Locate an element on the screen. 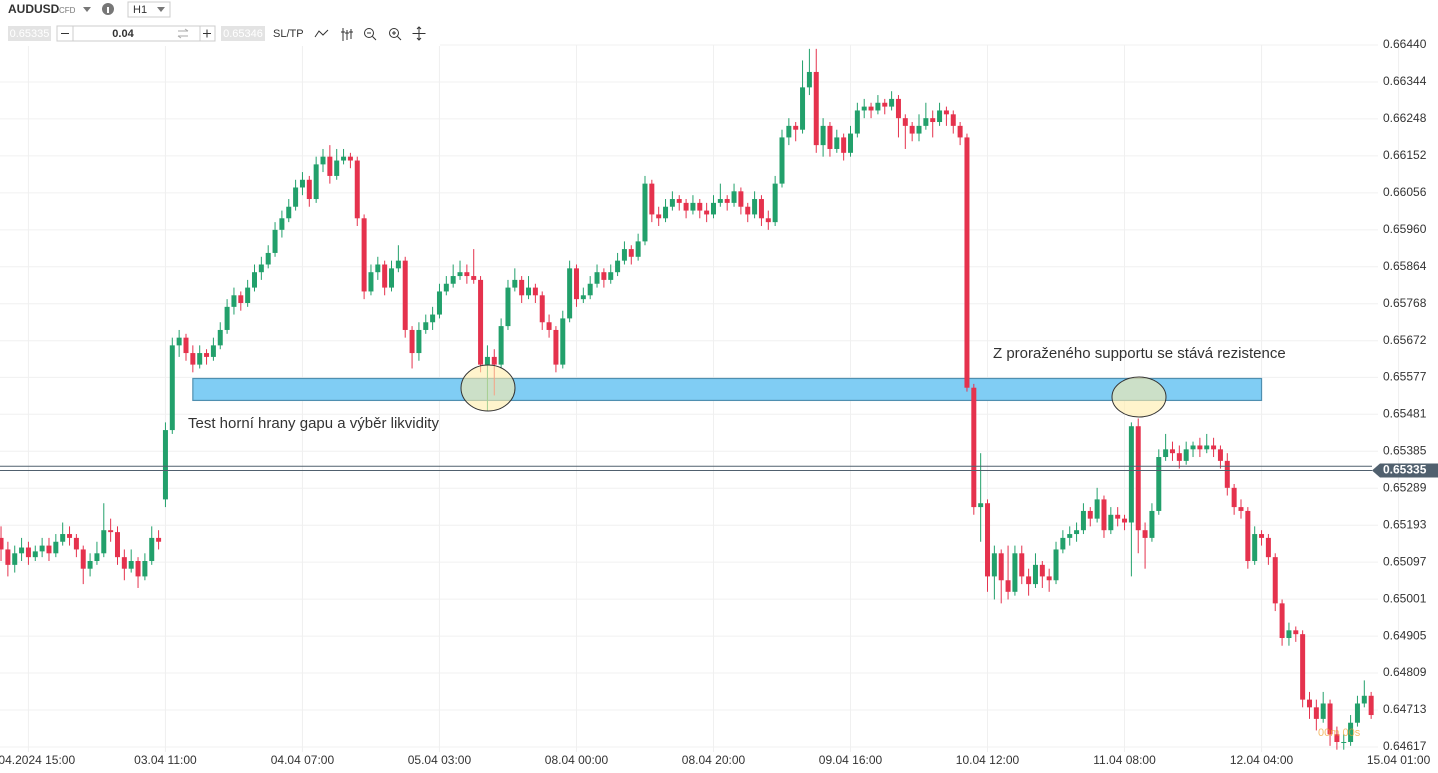  x-tick-label: 11.04 08:00 is located at coordinates (1124, 760).